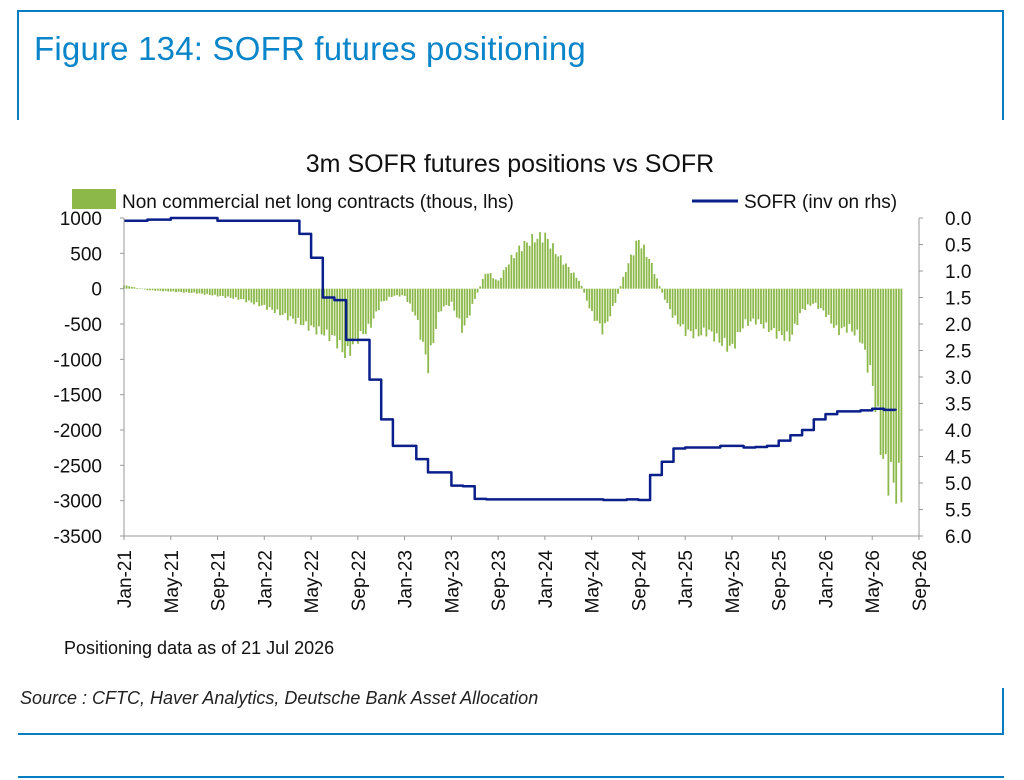  Describe the element at coordinates (958, 431) in the screenshot. I see `right-tick-label: 4.0` at that location.